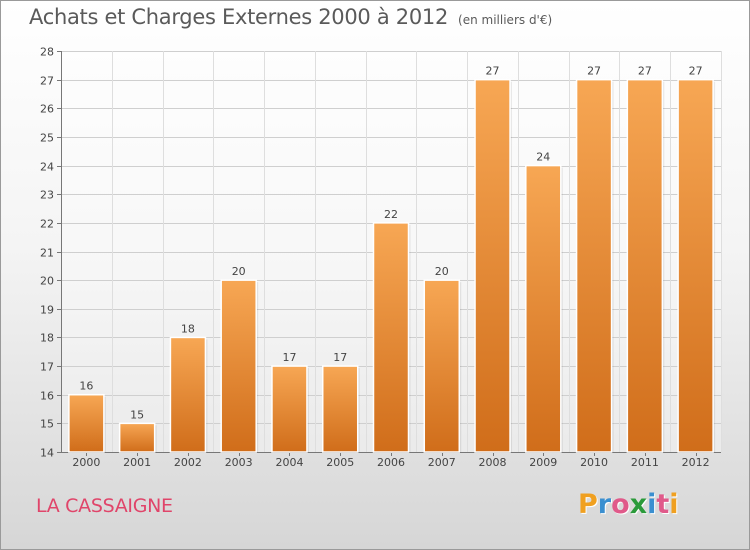  Describe the element at coordinates (47, 338) in the screenshot. I see `y-tick-label: 18` at that location.